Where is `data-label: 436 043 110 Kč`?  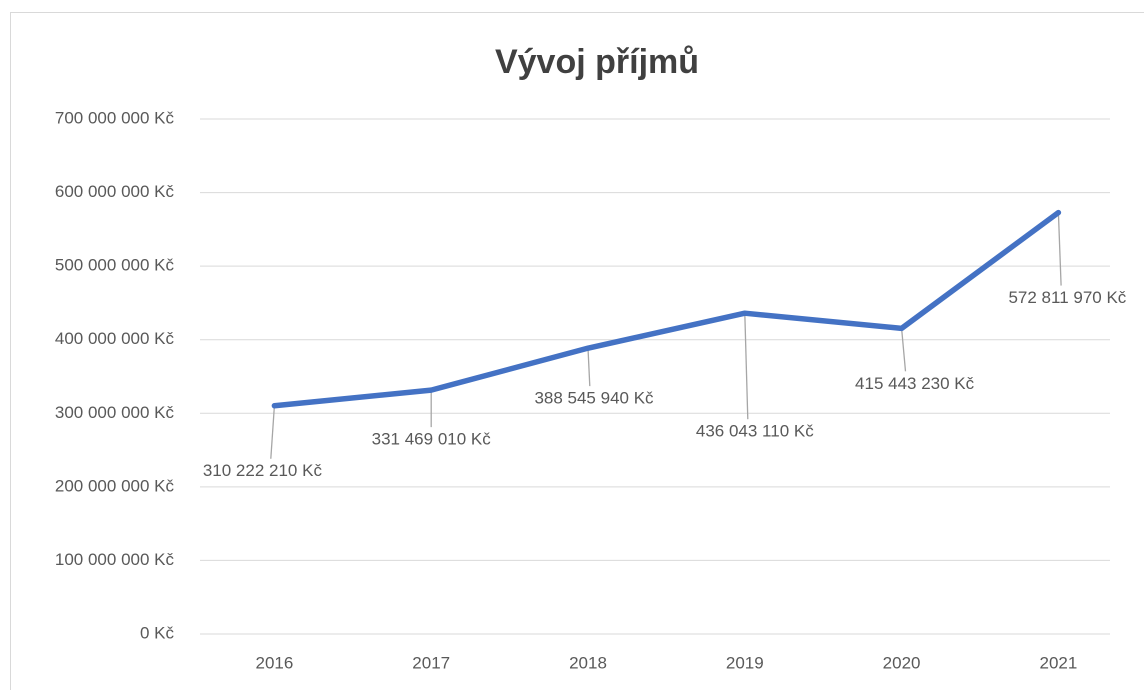 data-label: 436 043 110 Kč is located at coordinates (755, 431).